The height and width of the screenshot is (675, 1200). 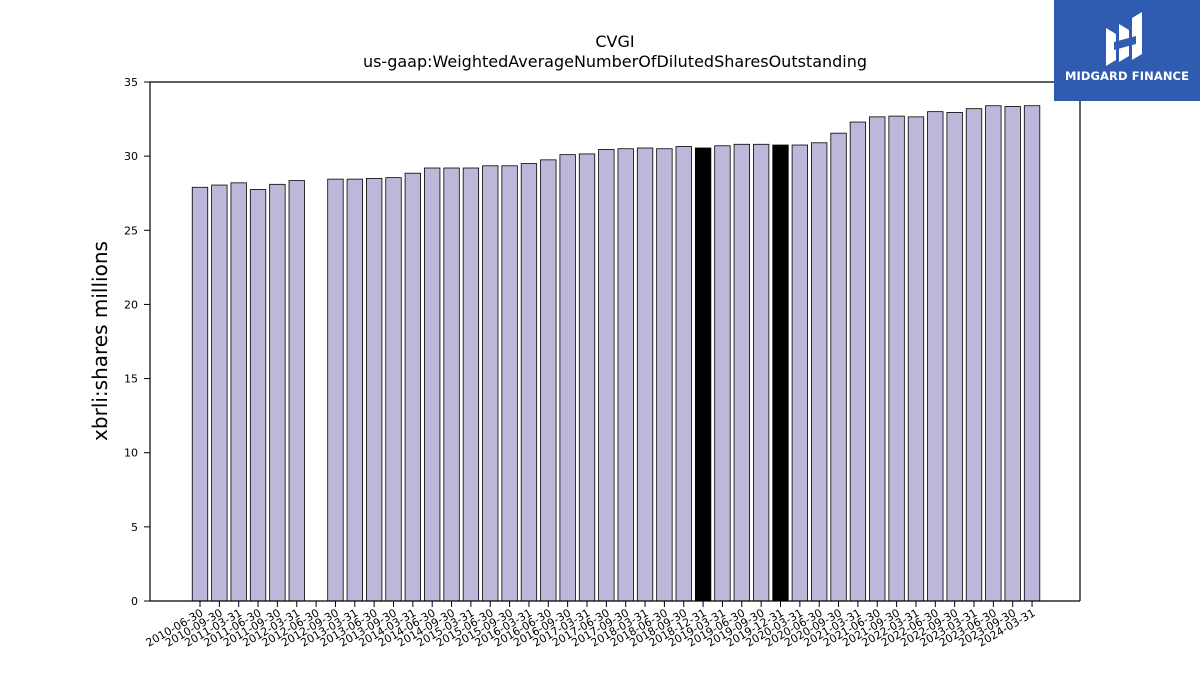 What do you see at coordinates (131, 304) in the screenshot?
I see `y-tick-label: 20` at bounding box center [131, 304].